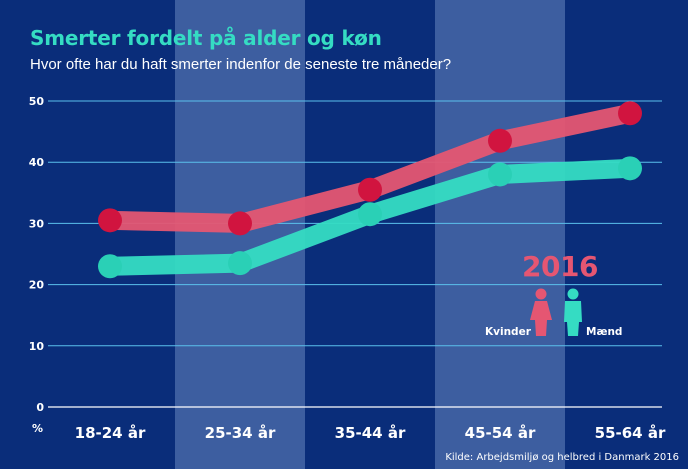  Describe the element at coordinates (508, 332) in the screenshot. I see `legend-female-label: Kvinder` at that location.